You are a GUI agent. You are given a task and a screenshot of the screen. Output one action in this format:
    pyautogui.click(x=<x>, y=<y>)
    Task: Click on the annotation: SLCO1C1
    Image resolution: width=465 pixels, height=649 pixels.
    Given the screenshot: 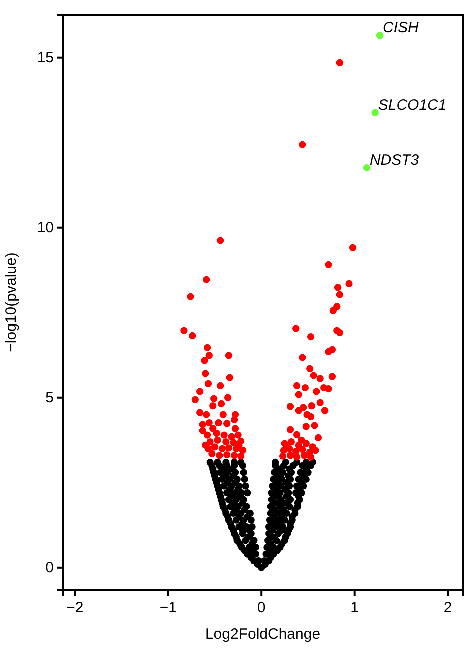 What is the action you would take?
    pyautogui.click(x=412, y=105)
    